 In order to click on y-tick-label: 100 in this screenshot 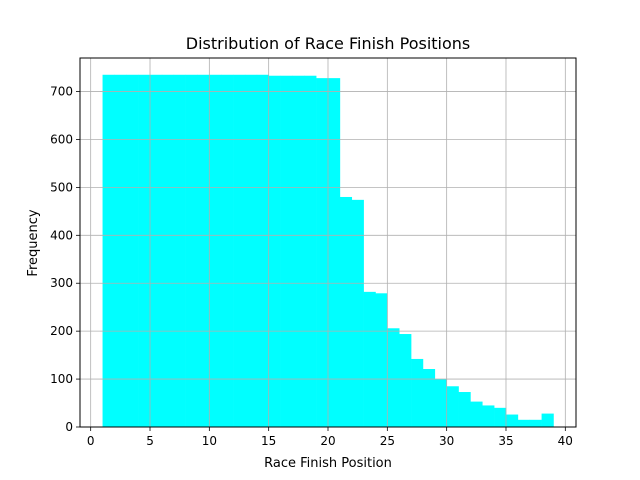, I will do `click(61, 379)`.